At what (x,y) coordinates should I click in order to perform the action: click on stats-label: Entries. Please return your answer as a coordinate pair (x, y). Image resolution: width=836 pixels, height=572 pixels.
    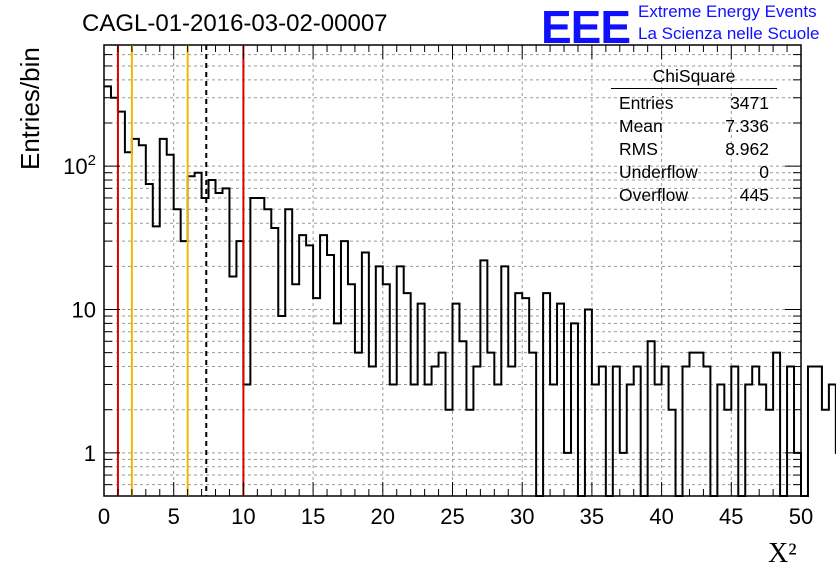
    Looking at the image, I should click on (646, 103).